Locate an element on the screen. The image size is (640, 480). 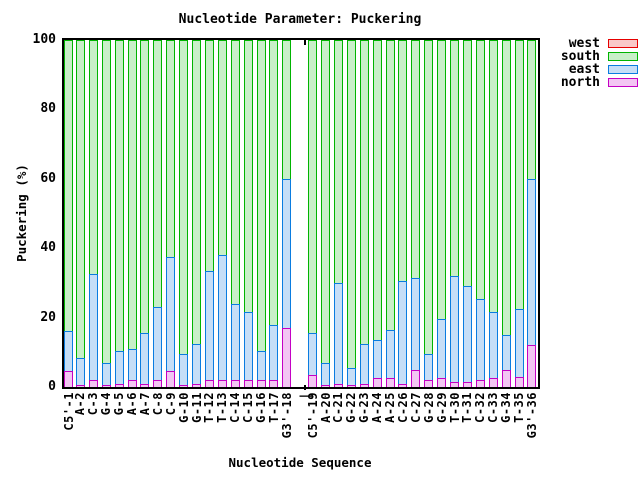
x-tick-label: G-28 is located at coordinates (428, 407).